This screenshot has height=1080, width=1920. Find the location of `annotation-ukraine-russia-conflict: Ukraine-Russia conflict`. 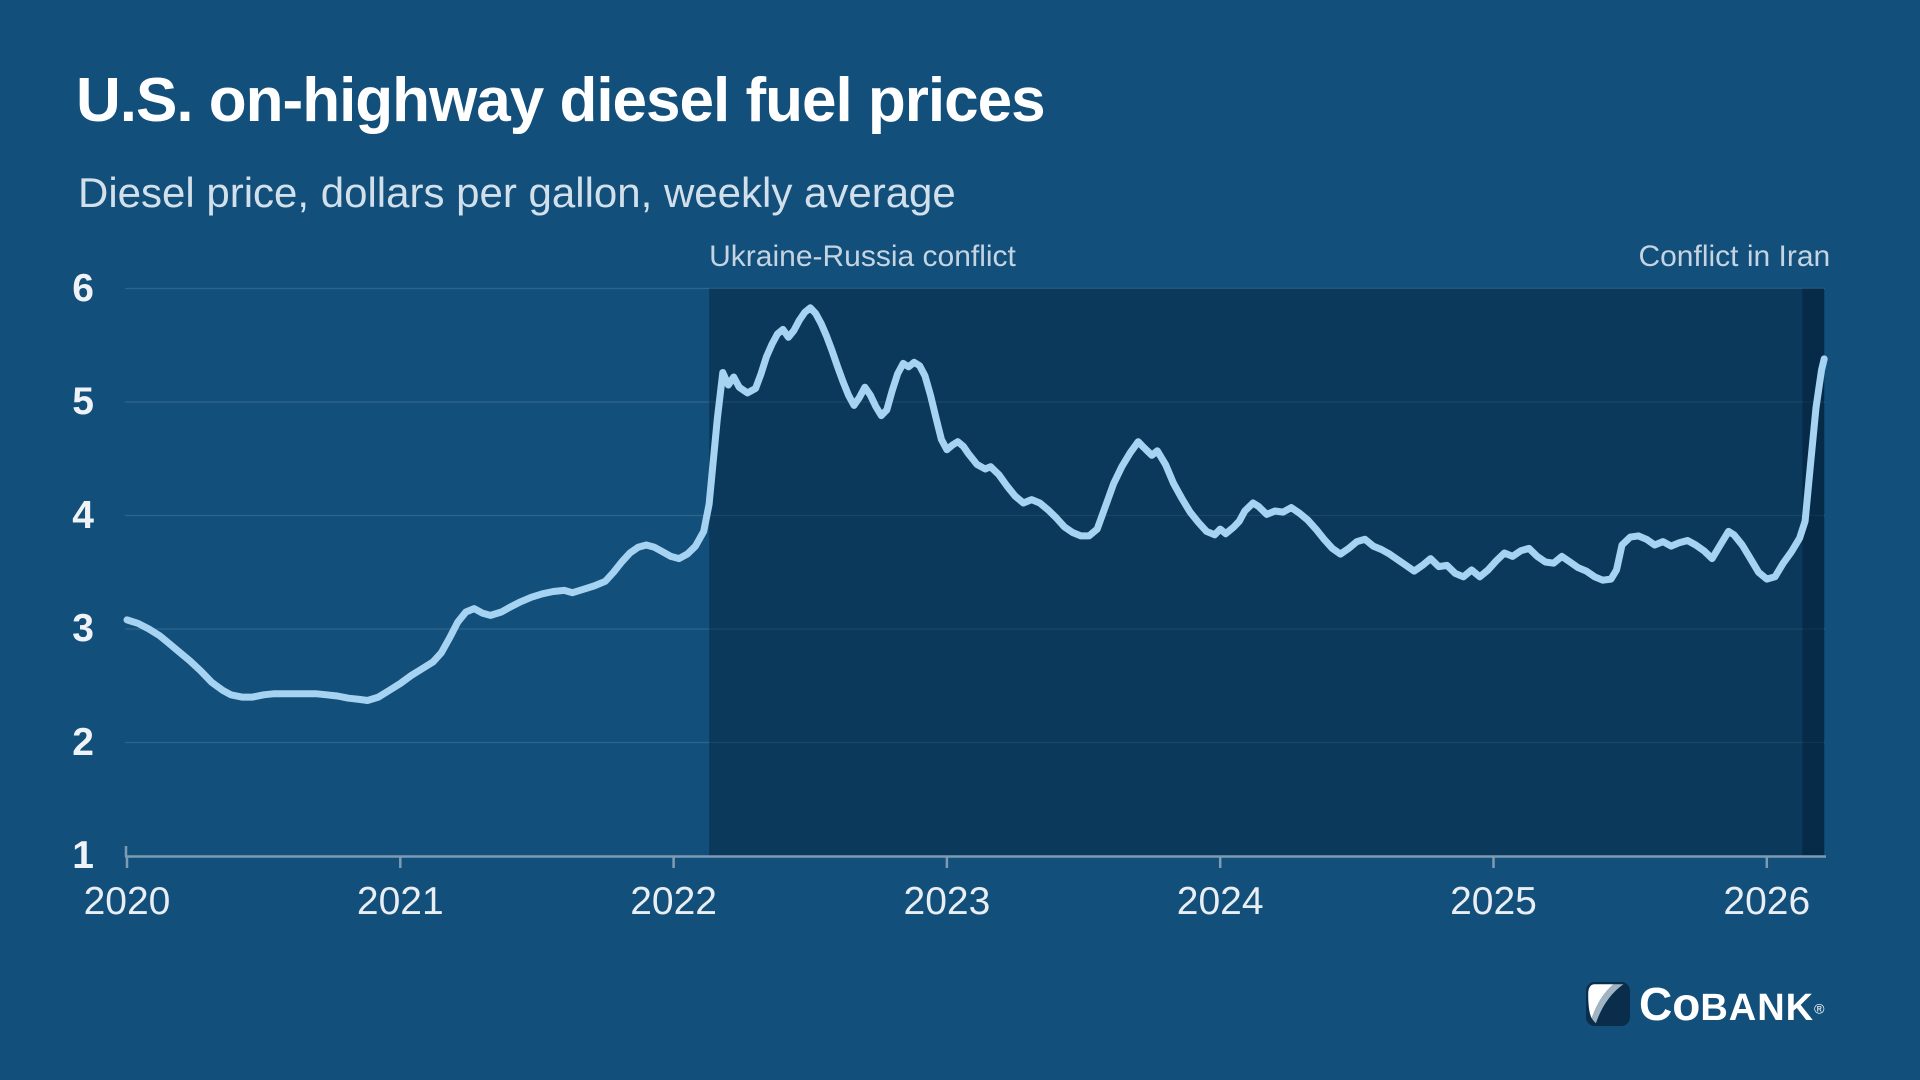

annotation-ukraine-russia-conflict: Ukraine-Russia conflict is located at coordinates (862, 256).